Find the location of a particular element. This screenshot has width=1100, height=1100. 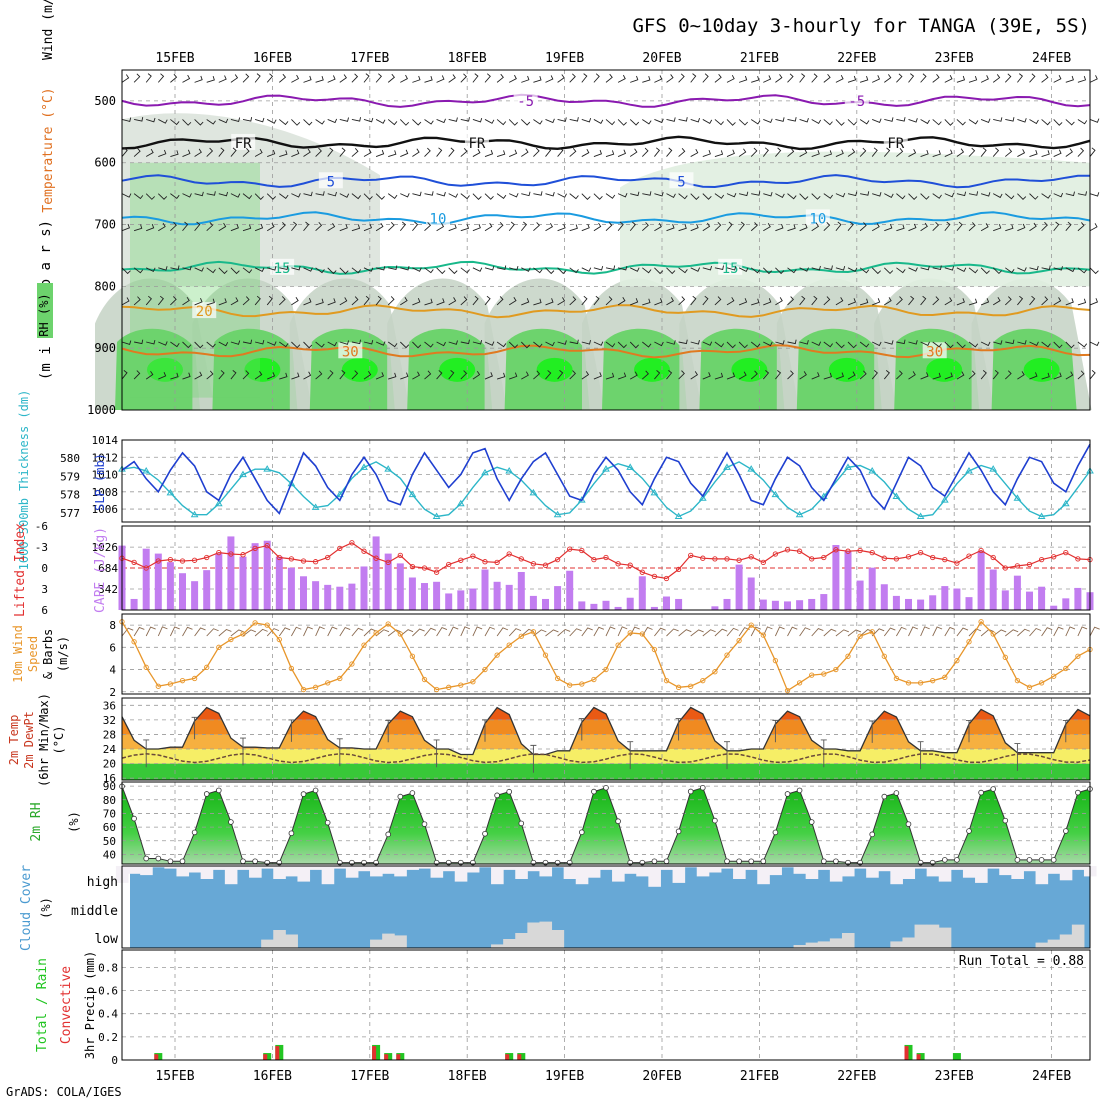

li-tick: 6 is located at coordinates (44, 610).